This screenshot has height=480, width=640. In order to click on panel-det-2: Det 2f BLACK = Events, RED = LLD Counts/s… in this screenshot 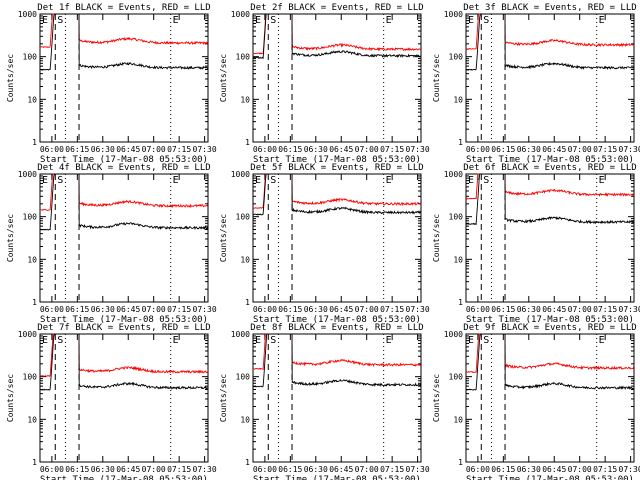, I will do `click(324, 84)`.